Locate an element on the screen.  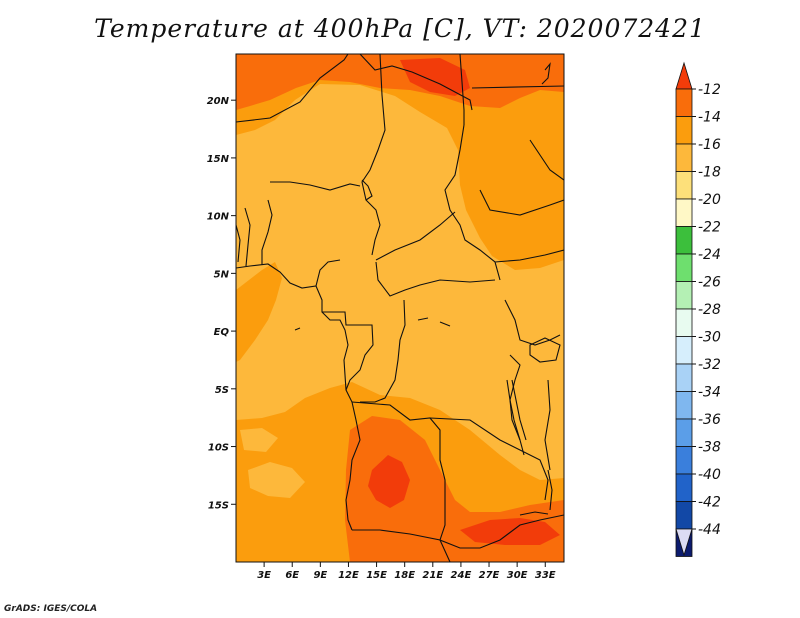
border-drc-angola is located at coordinates (457, 475).